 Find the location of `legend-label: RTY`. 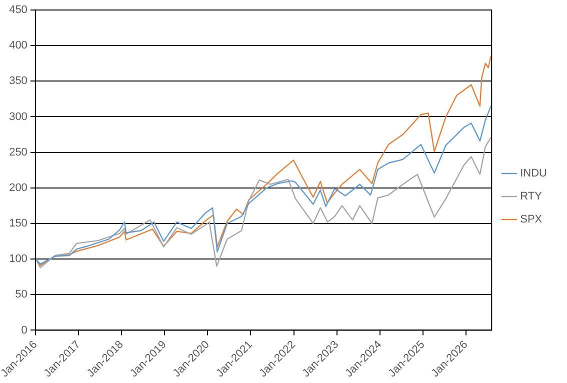

legend-label: RTY is located at coordinates (531, 196).